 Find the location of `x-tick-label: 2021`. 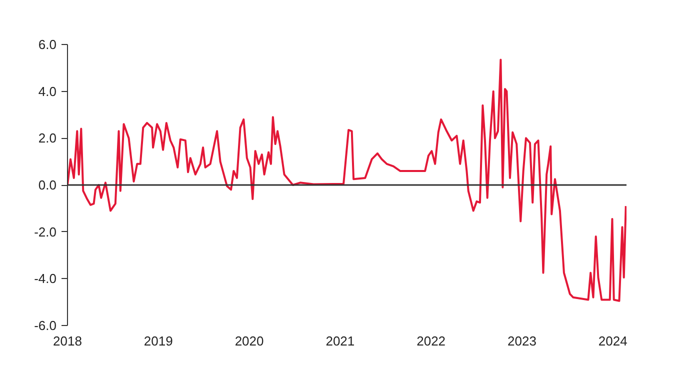

x-tick-label: 2021 is located at coordinates (340, 341).